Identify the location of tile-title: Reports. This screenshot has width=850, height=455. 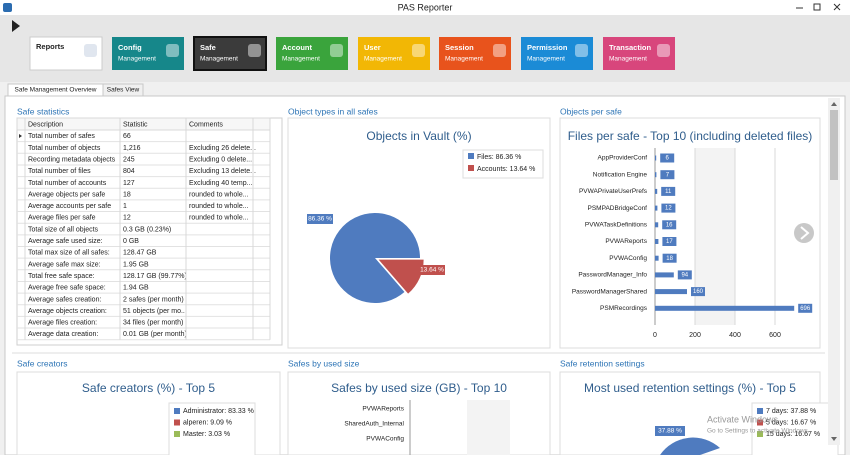
(50, 46).